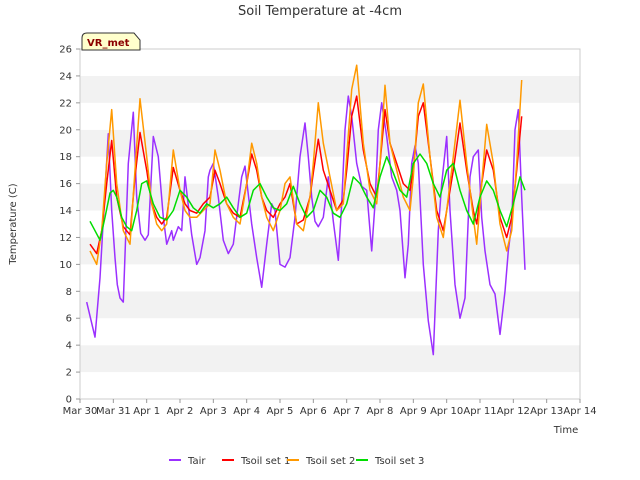 The image size is (640, 480). I want to click on x-tick-label: Apr 4, so click(246, 411).